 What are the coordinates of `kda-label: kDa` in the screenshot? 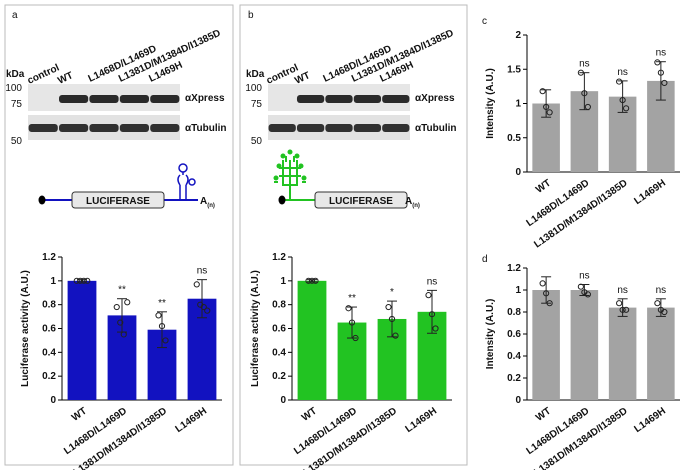 It's located at (255, 74).